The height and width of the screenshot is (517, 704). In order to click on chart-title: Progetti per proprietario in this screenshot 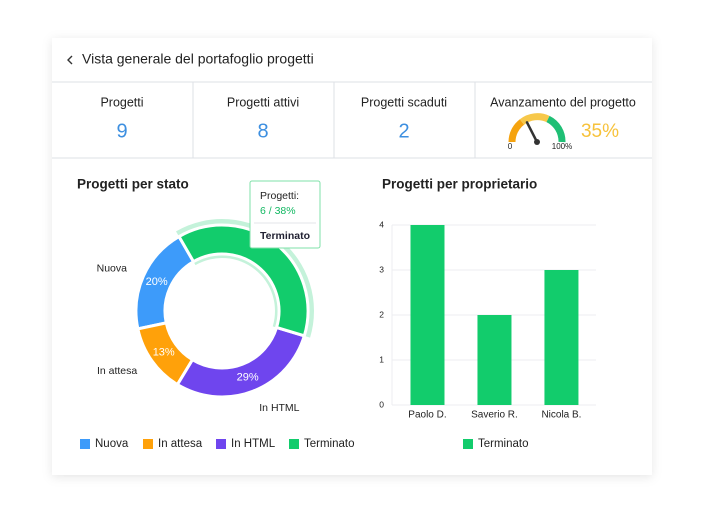, I will do `click(459, 184)`.